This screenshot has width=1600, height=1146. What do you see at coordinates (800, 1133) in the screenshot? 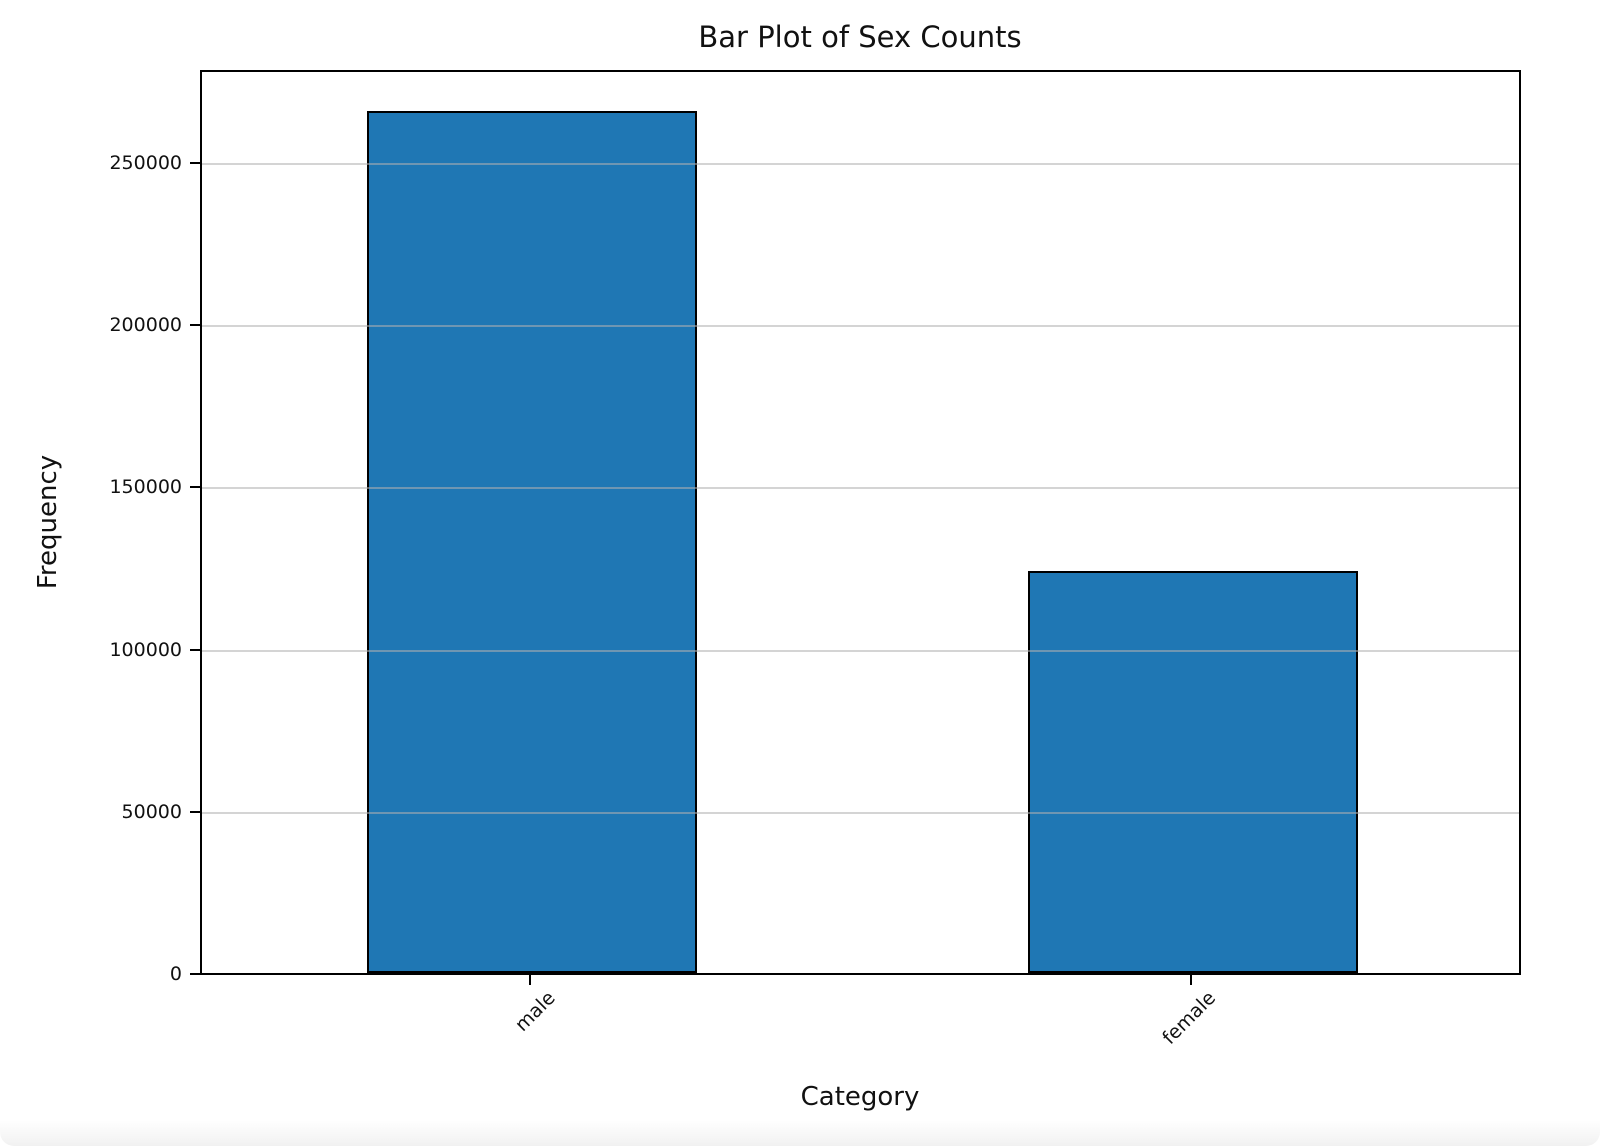
I see `window-bottom-edge` at bounding box center [800, 1133].